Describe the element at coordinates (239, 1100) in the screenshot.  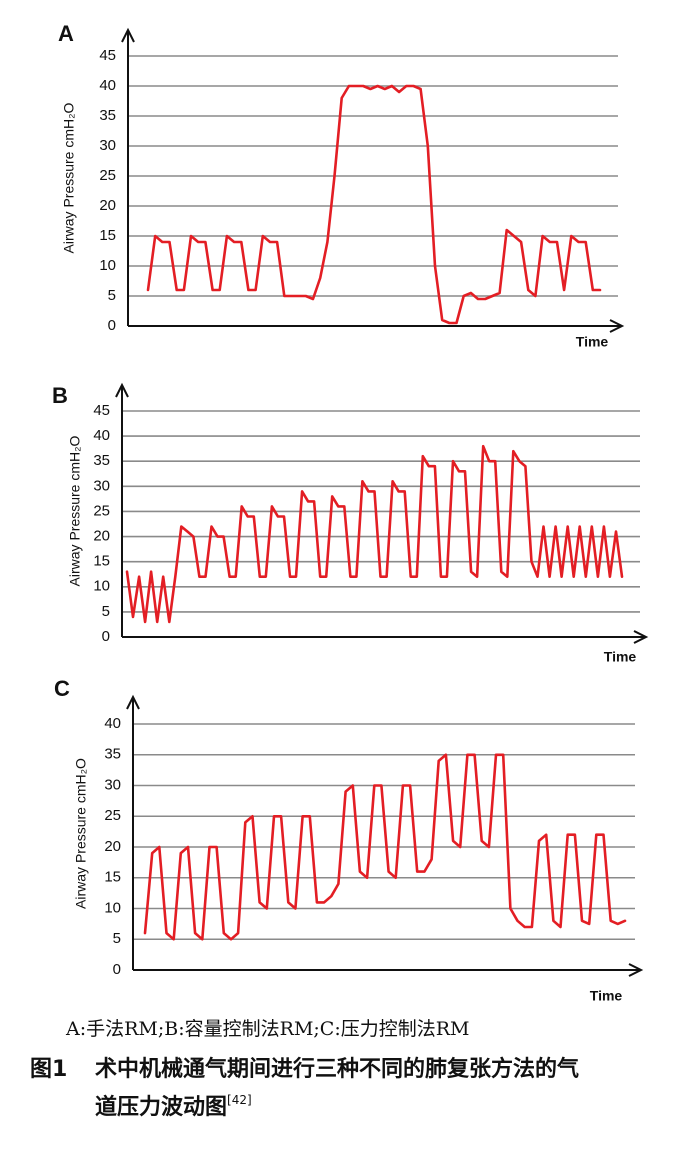
I see `reference: [42]` at that location.